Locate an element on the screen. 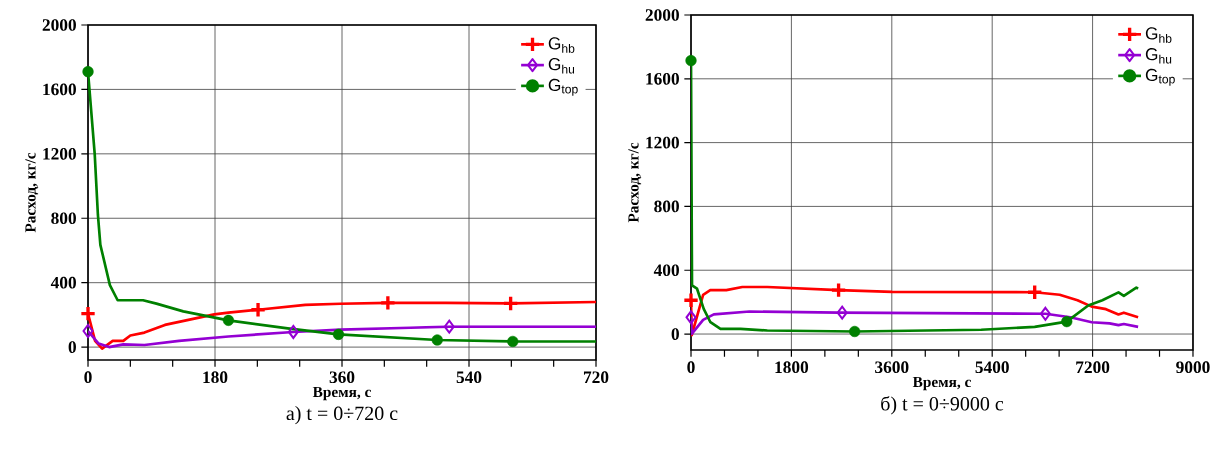 Image resolution: width=1224 pixels, height=452 pixels. x-tick-label: 720 is located at coordinates (596, 377).